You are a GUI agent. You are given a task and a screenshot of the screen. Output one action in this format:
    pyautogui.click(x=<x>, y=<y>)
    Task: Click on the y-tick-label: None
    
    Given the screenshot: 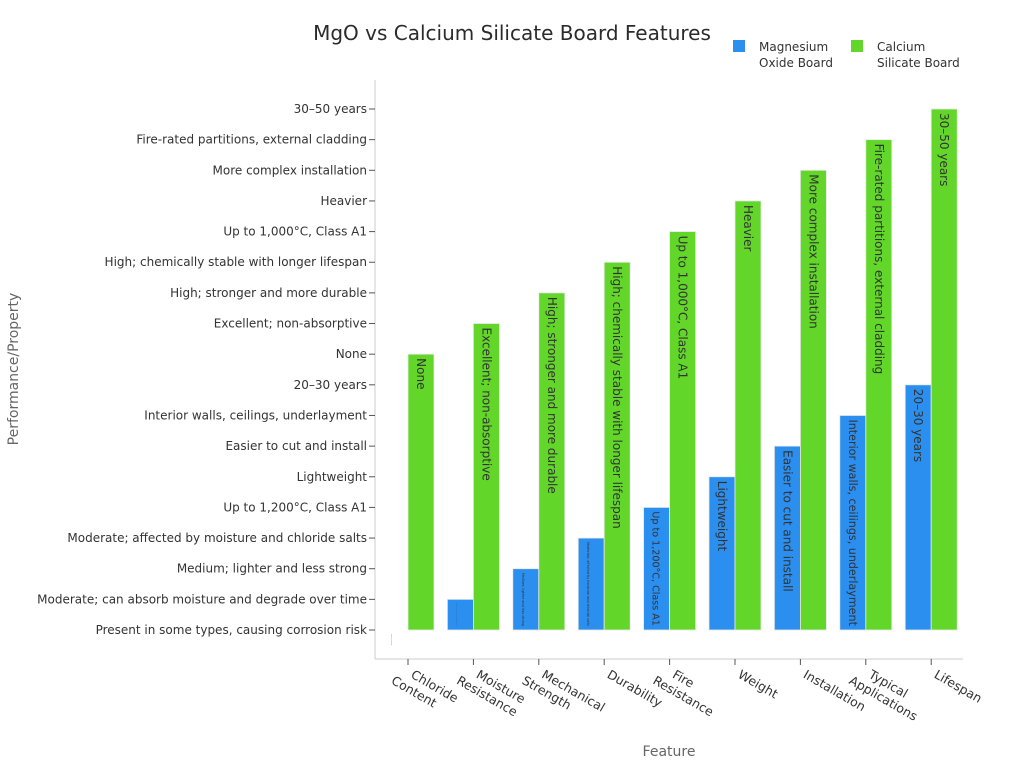 What is the action you would take?
    pyautogui.click(x=351, y=354)
    